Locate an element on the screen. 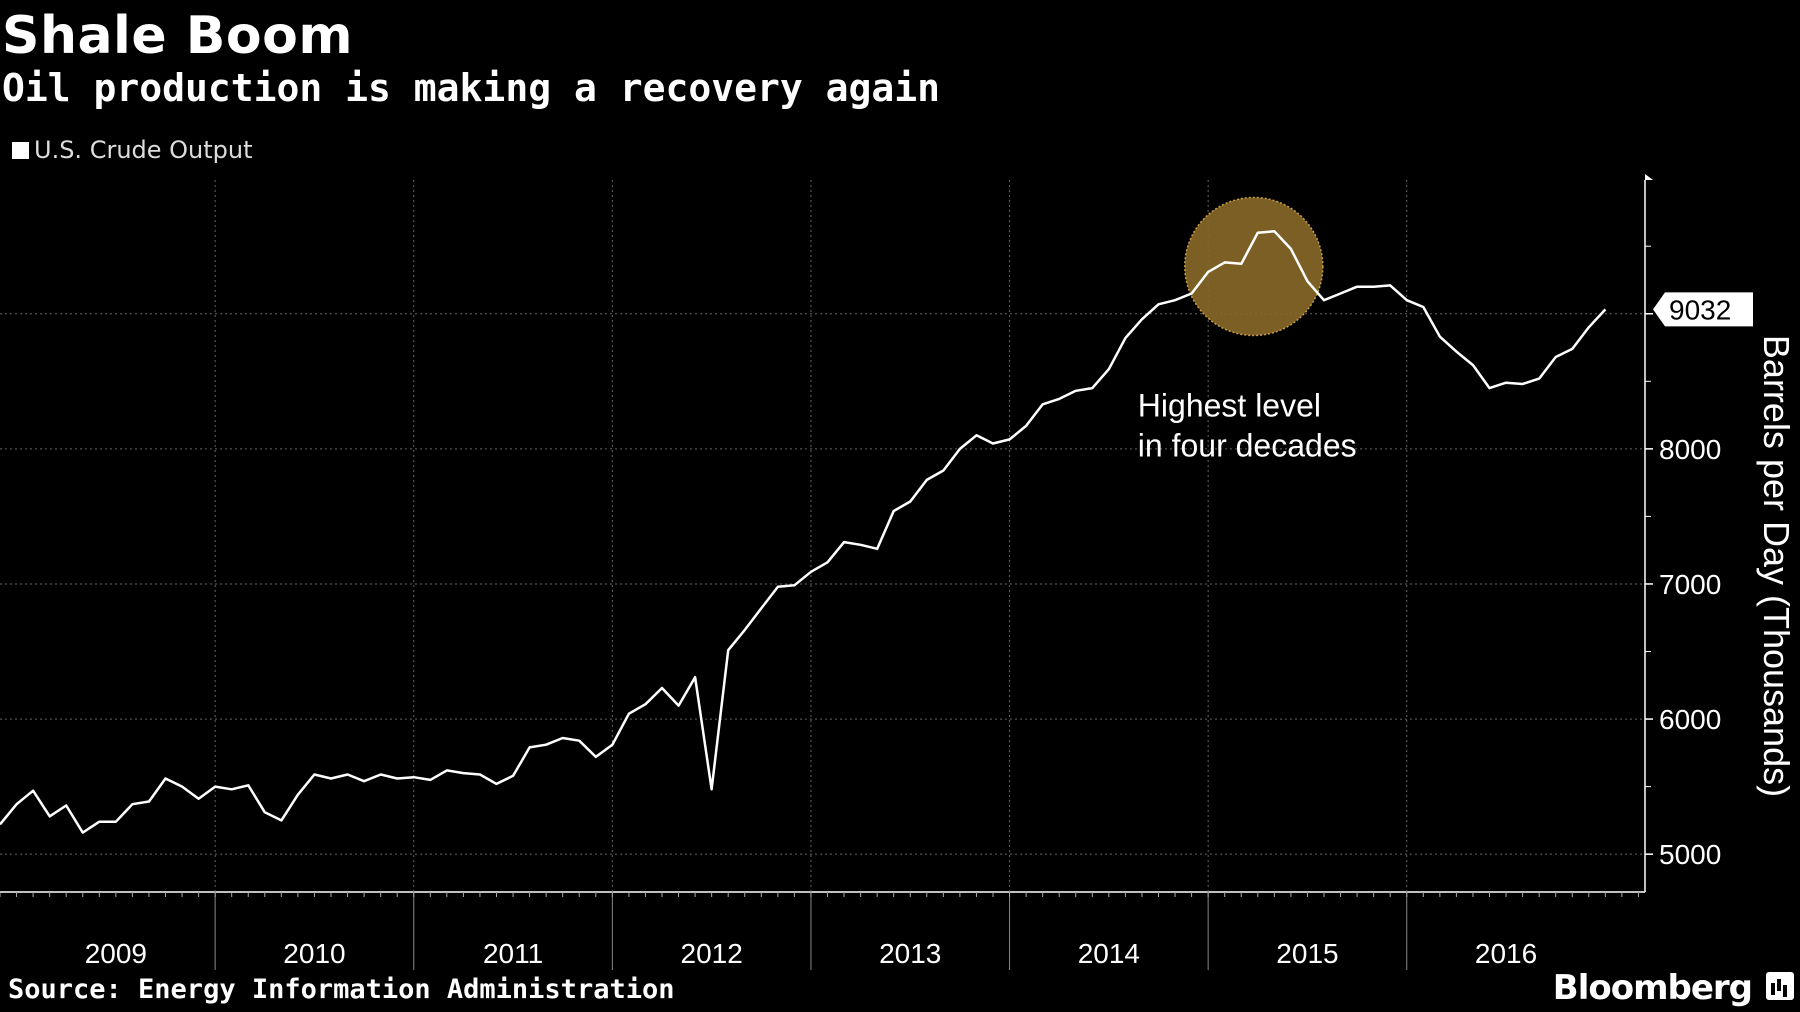 The width and height of the screenshot is (1800, 1012). x-tick-label: 2013 is located at coordinates (910, 953).